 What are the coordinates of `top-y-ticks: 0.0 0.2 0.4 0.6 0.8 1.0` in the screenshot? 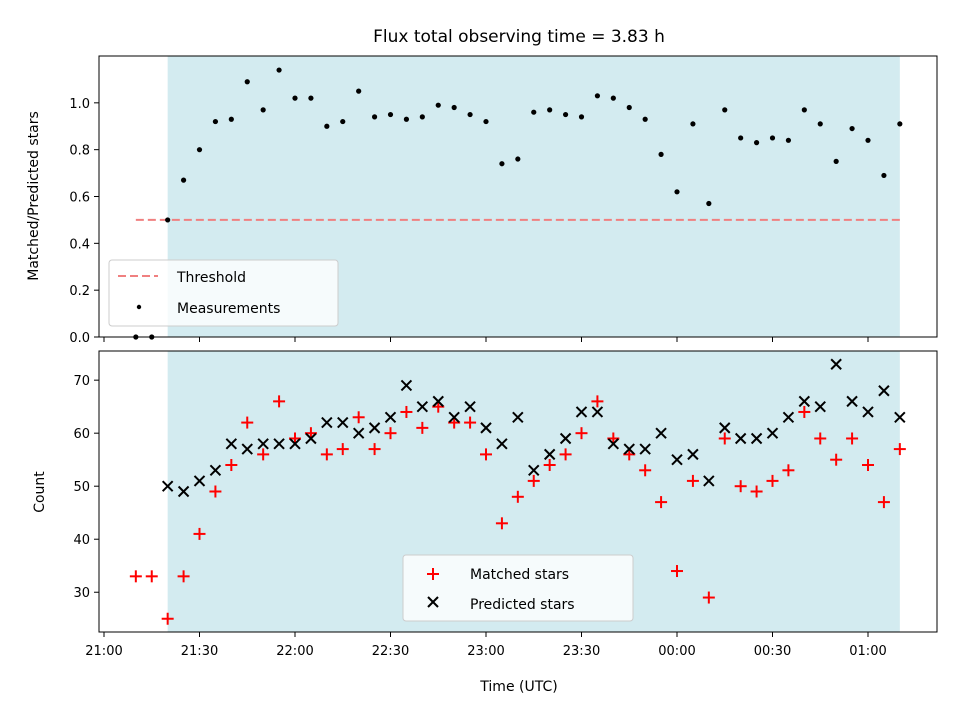 It's located at (84, 221).